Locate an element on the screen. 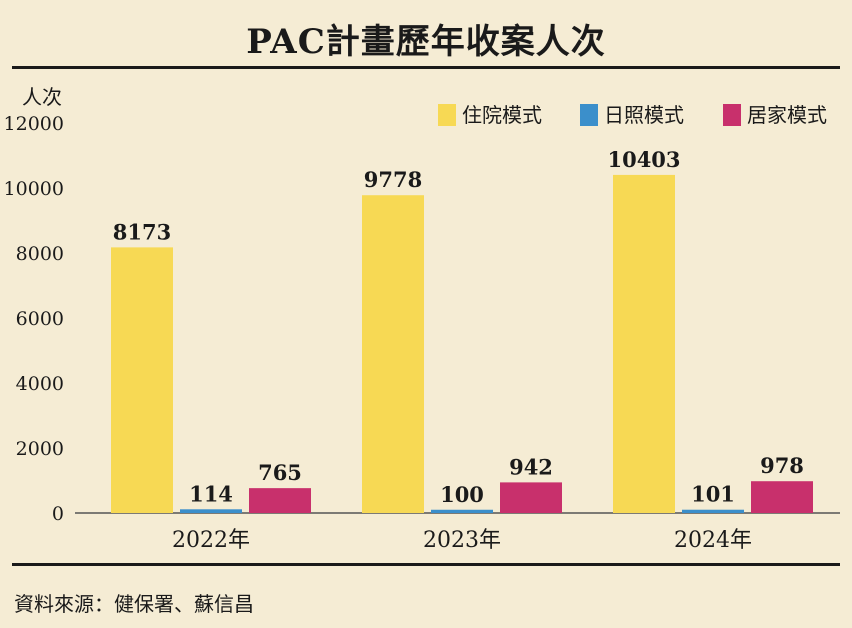 This screenshot has width=852, height=628. y-tick-label: 12000 is located at coordinates (34, 124).